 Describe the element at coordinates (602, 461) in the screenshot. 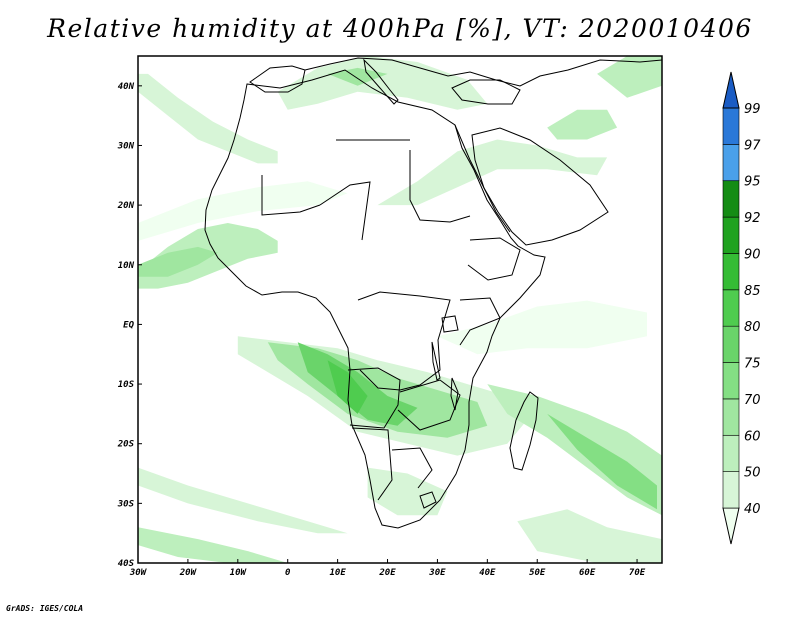

I see `humidity-field-madagascar-core` at that location.